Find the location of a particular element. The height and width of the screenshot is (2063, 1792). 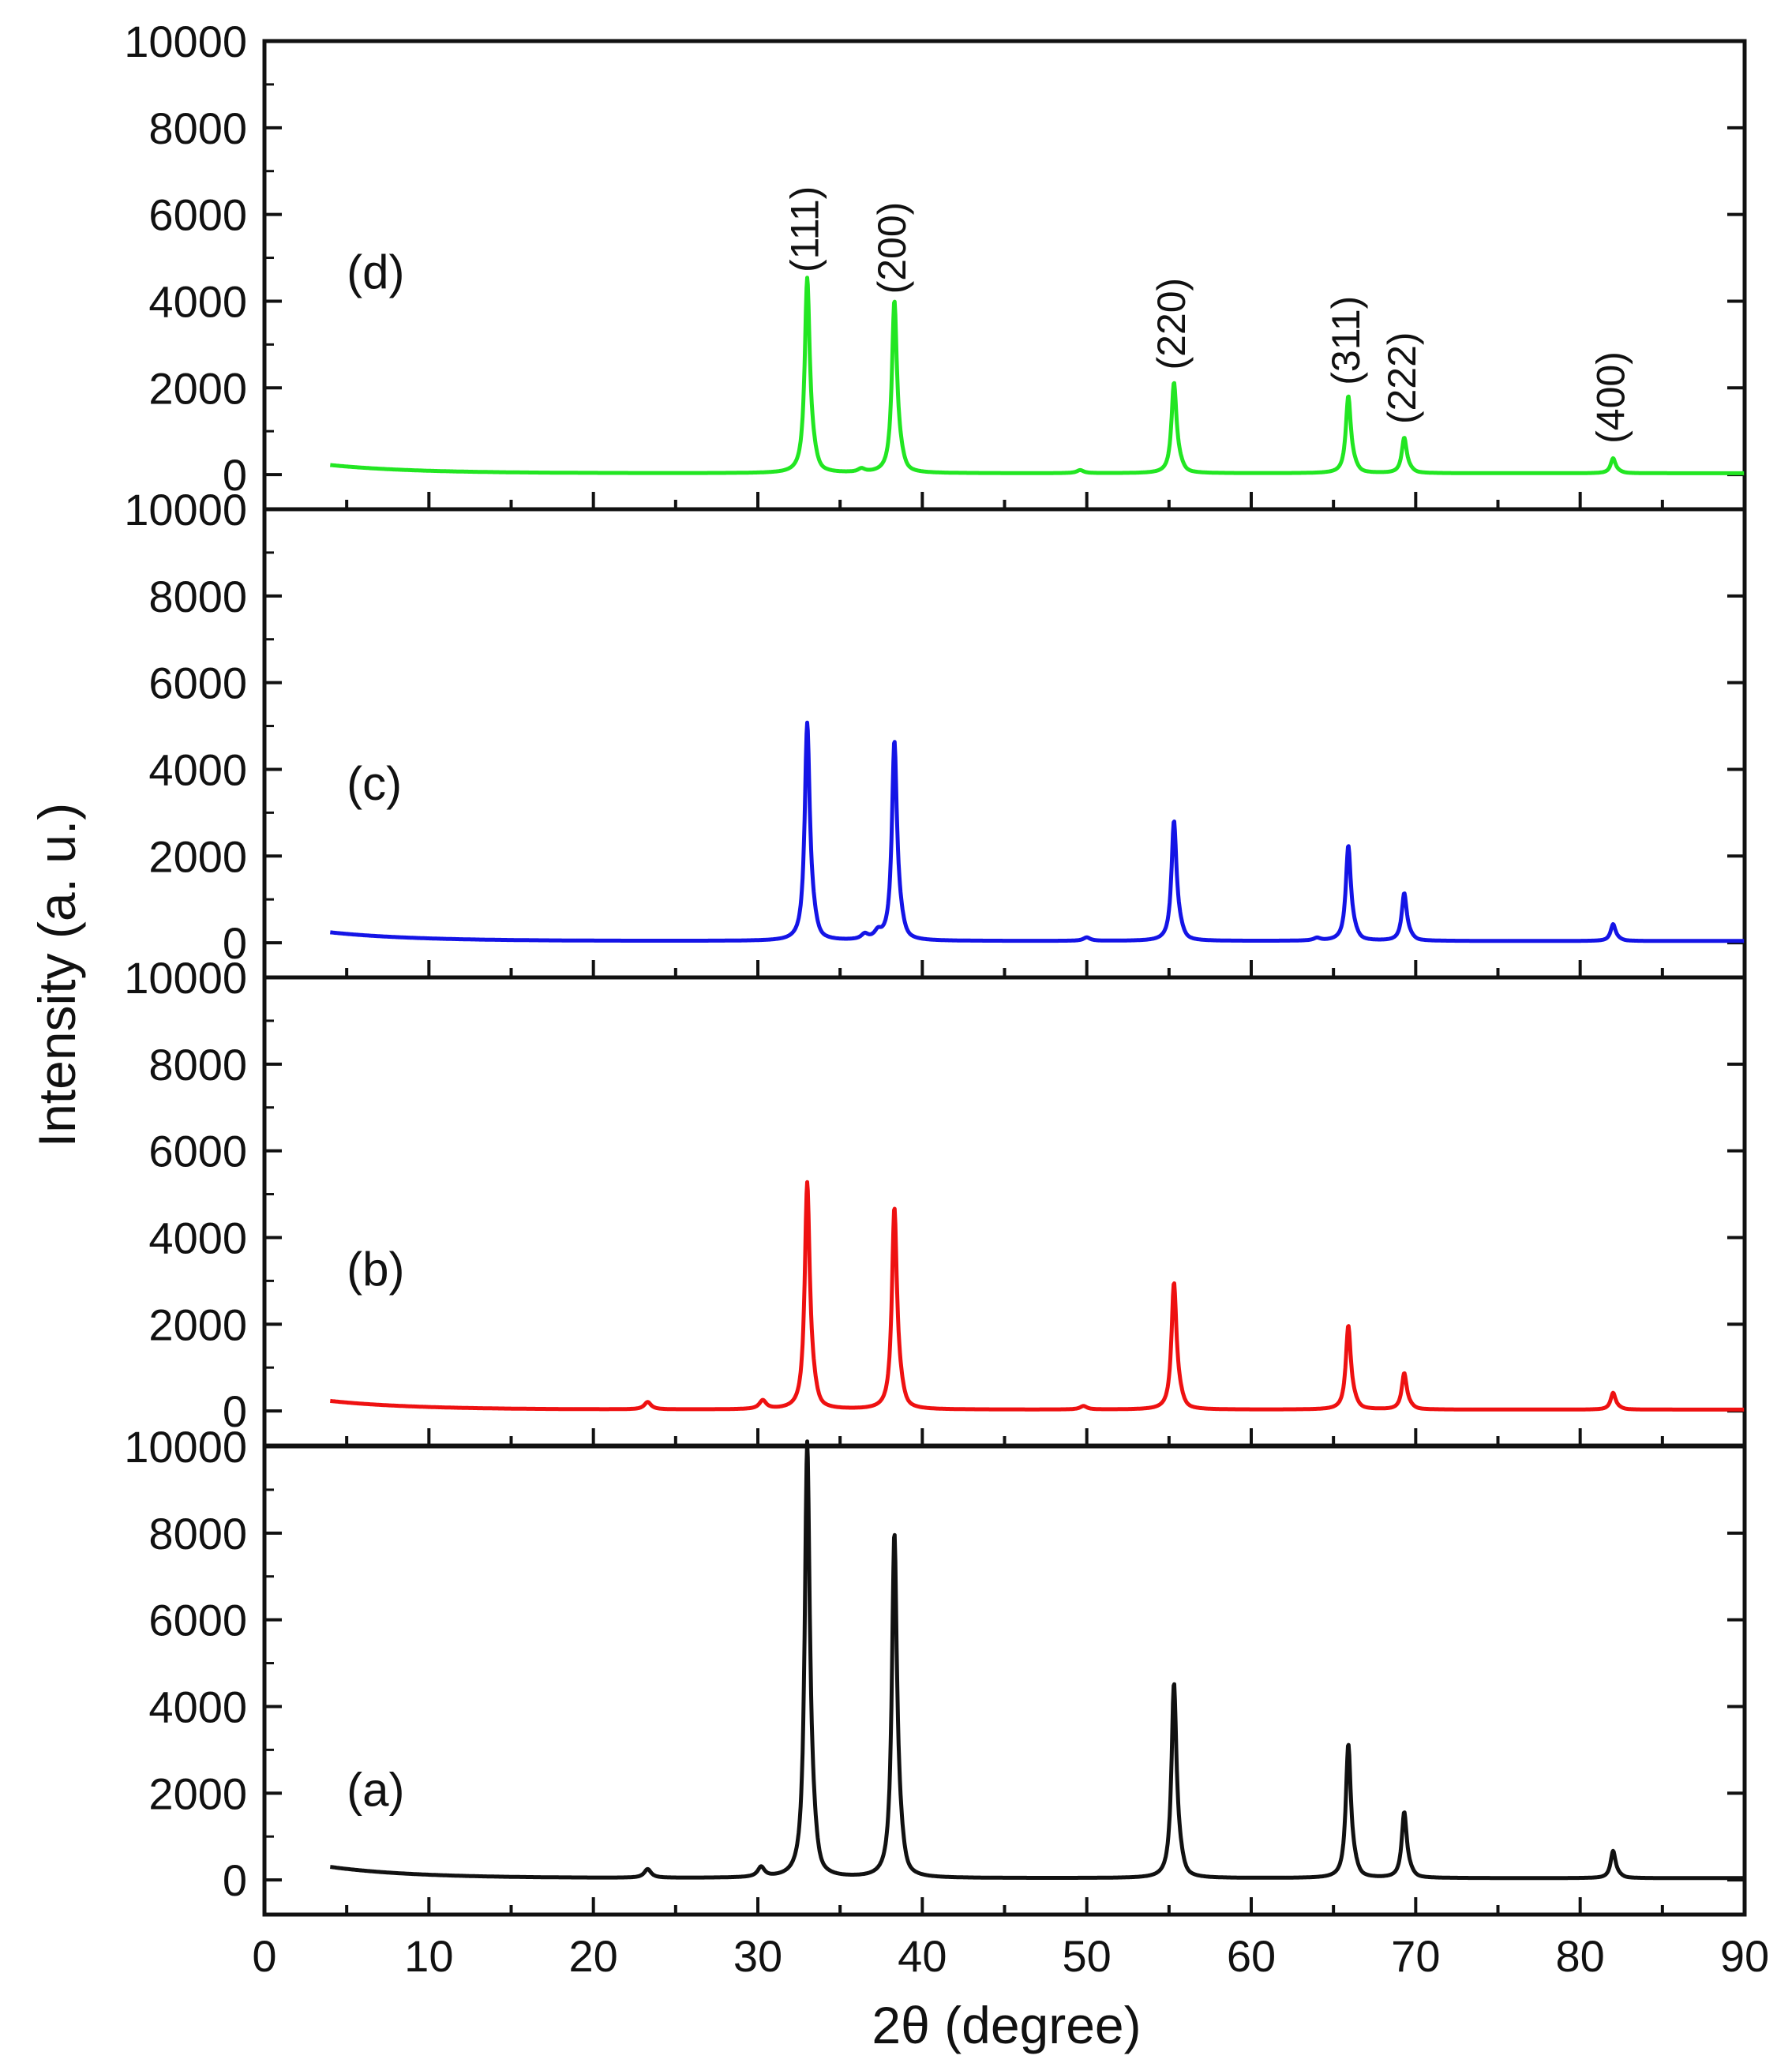

x-axis: 0 10 20 30 40 50 60 70 80 90 is located at coordinates (1010, 1956).